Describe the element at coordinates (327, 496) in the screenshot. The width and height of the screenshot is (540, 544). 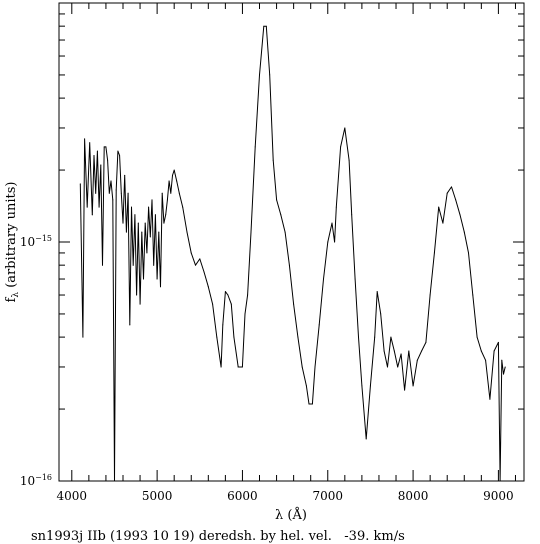
I see `x-tick-label: 7000` at that location.